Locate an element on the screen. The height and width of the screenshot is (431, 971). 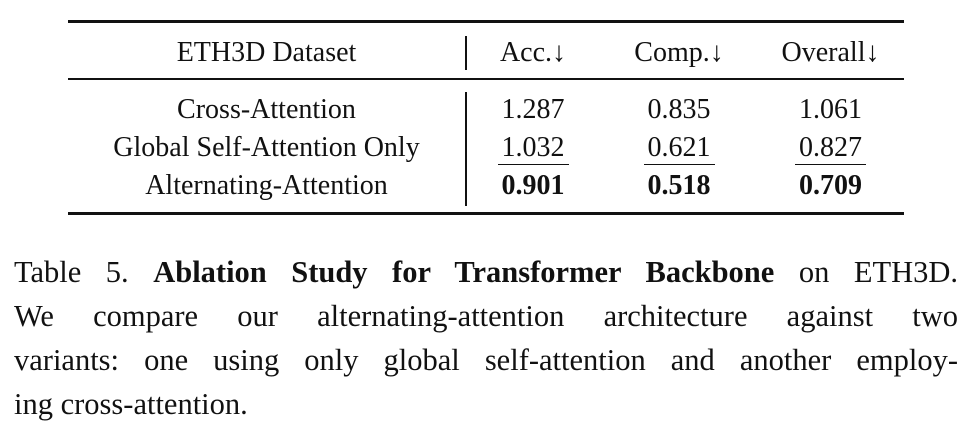
header-acc: Acc.↓ is located at coordinates (533, 52).